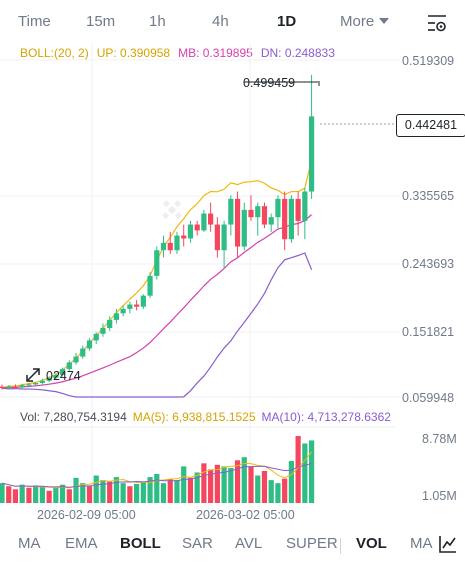 The height and width of the screenshot is (575, 465). What do you see at coordinates (437, 23) in the screenshot?
I see `chart-settings-icon` at bounding box center [437, 23].